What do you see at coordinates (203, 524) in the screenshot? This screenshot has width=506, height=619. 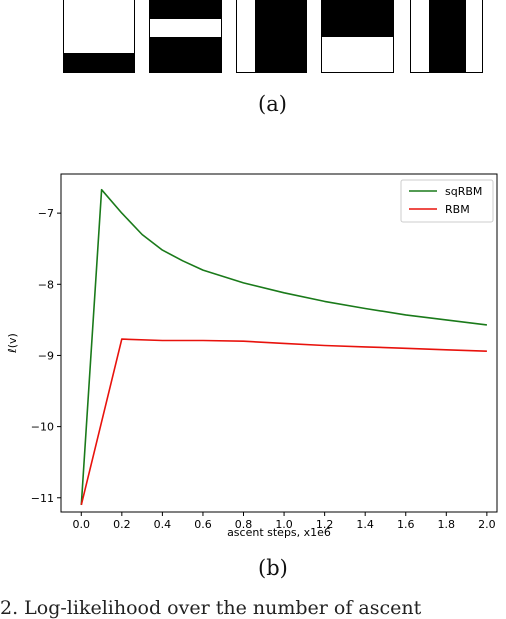 I see `x-tick-label: 0.6` at bounding box center [203, 524].